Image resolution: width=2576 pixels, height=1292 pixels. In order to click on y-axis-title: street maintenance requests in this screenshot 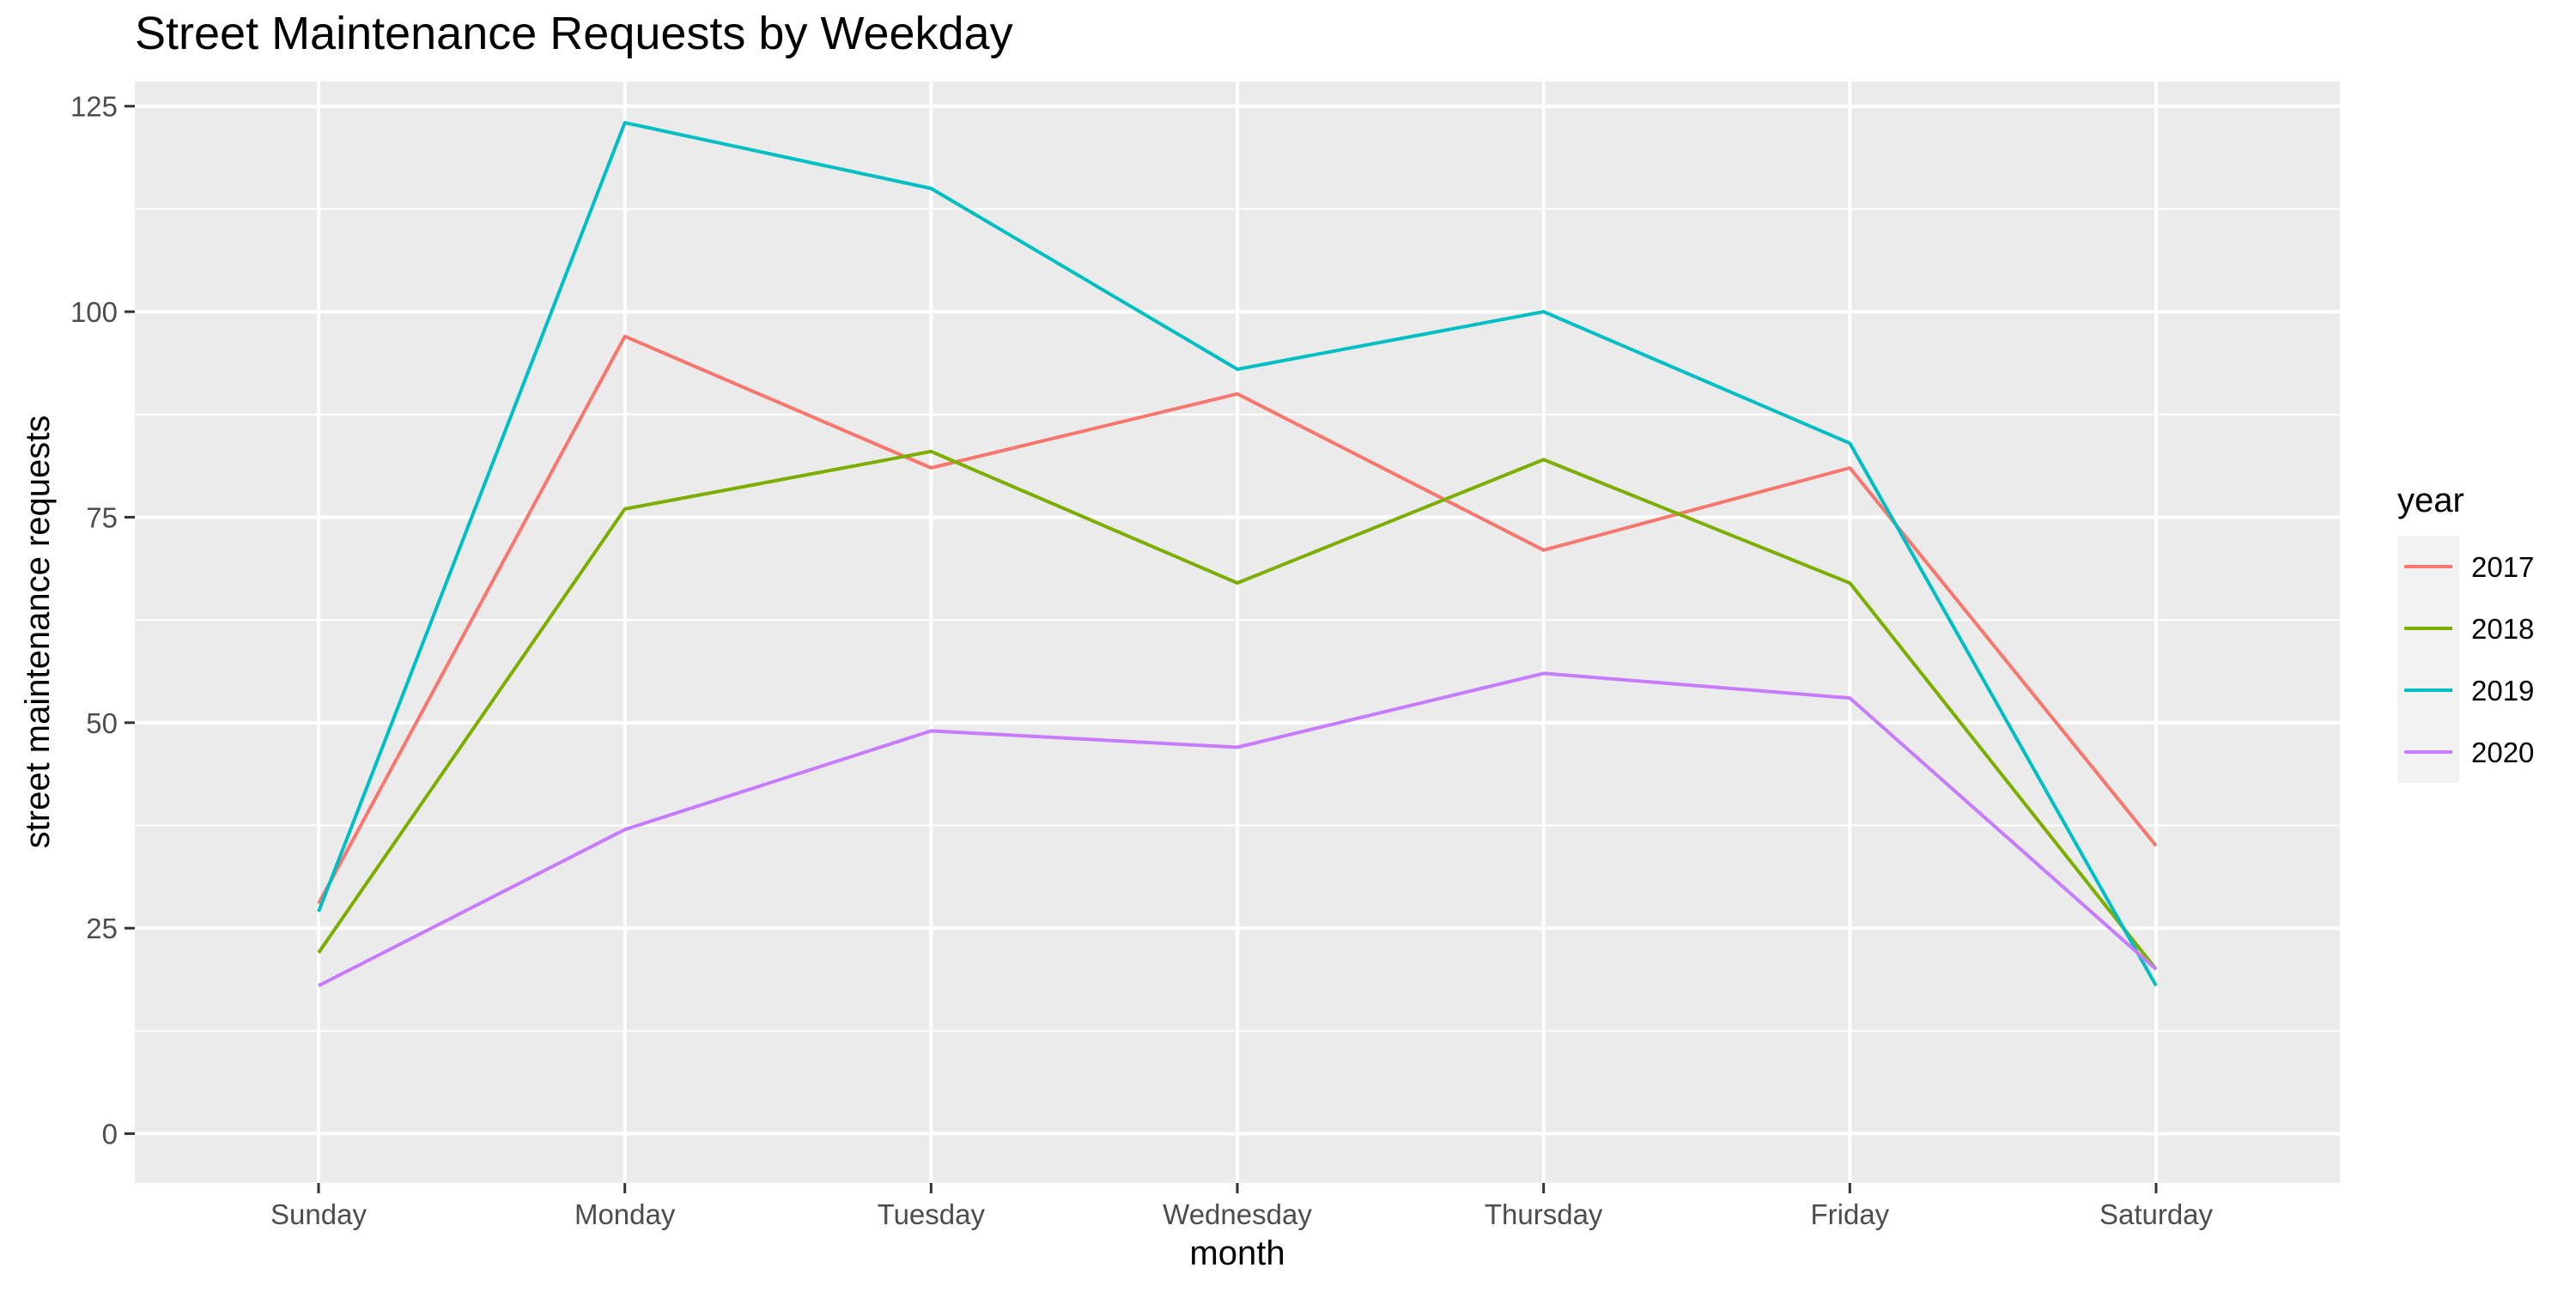, I will do `click(38, 632)`.